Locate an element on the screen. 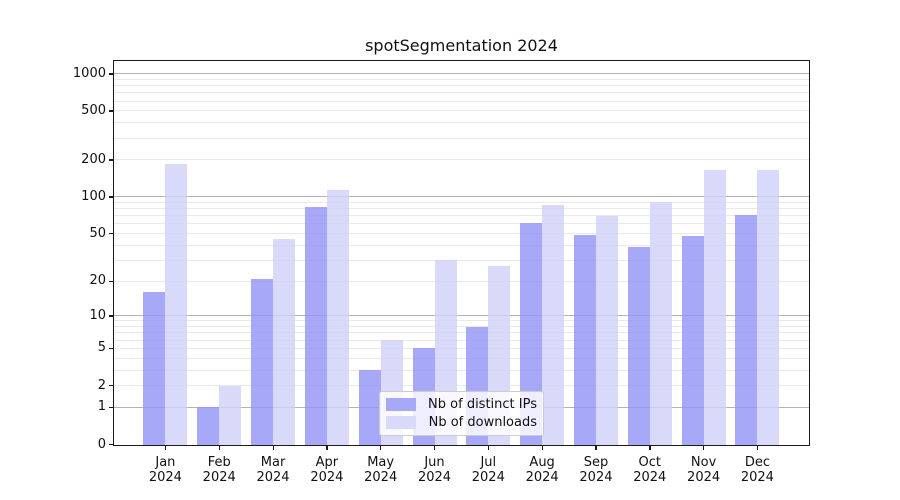  bar-nb-of-distinct-ips-dec is located at coordinates (746, 330).